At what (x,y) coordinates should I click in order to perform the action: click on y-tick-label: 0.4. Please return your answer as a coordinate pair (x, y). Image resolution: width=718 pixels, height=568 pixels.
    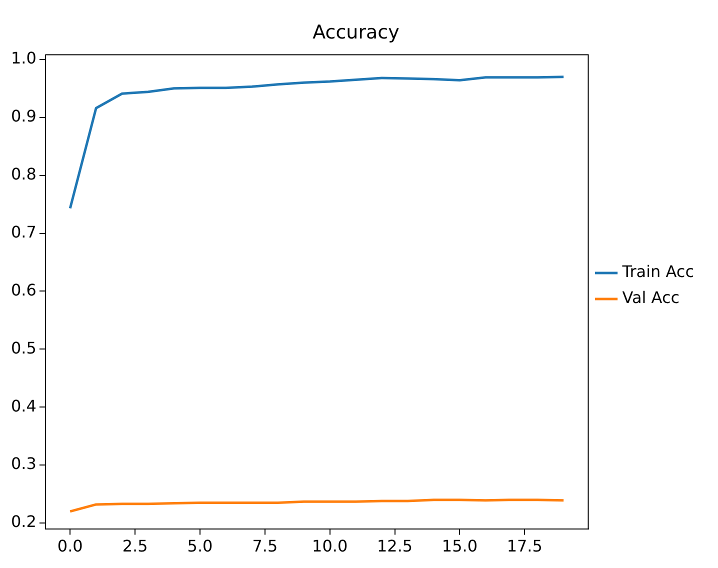
    Looking at the image, I should click on (23, 406).